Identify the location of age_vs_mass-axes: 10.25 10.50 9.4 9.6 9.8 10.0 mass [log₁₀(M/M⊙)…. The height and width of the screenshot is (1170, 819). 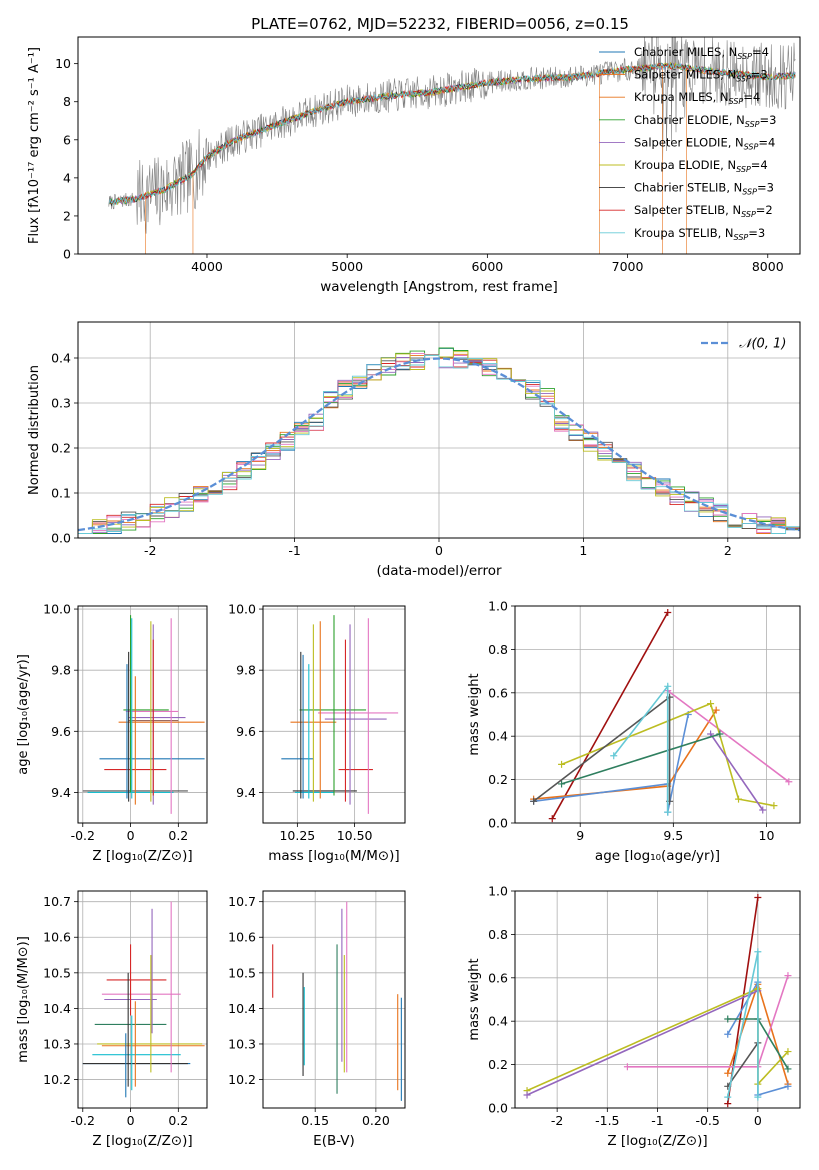
(316, 733).